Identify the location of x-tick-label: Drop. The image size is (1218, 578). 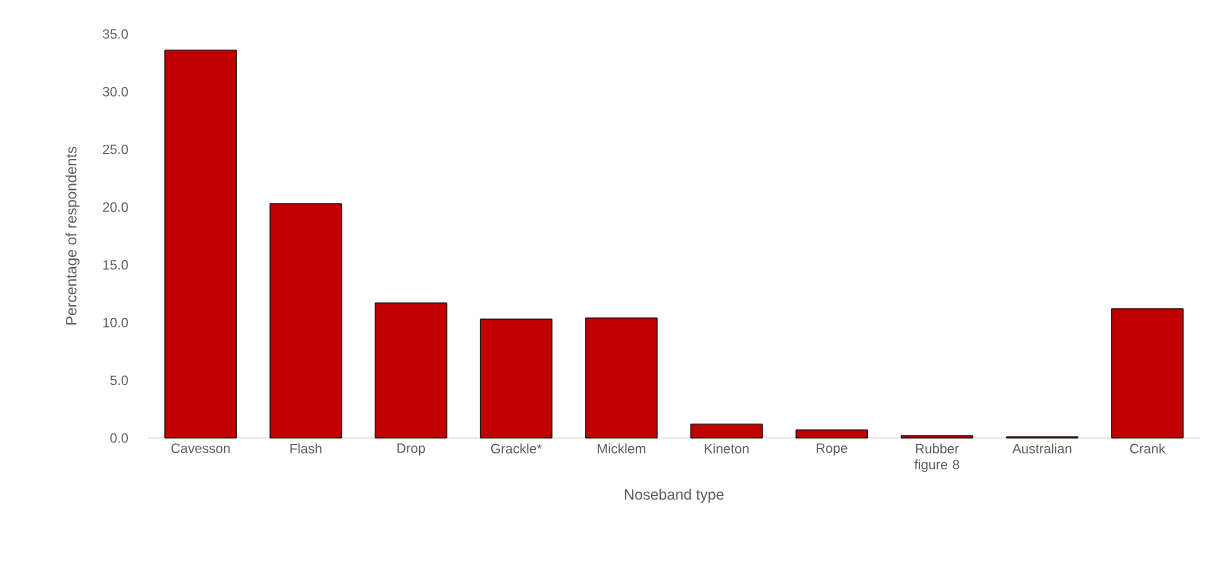
(411, 449).